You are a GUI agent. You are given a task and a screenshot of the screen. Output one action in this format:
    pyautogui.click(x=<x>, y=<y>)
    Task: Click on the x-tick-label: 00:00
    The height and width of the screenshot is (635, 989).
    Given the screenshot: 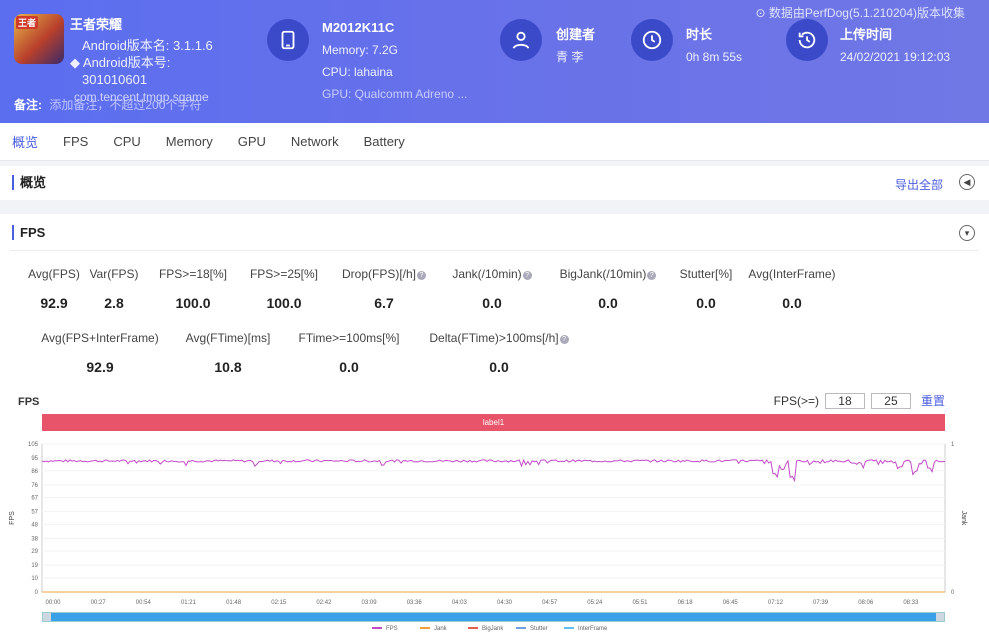 What is the action you would take?
    pyautogui.click(x=53, y=603)
    